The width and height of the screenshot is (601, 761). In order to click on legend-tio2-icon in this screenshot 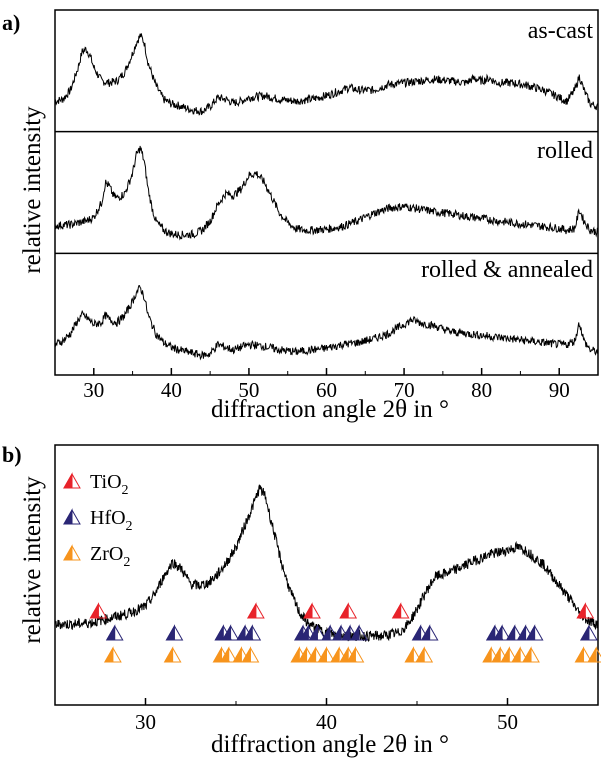, I will do `click(72, 480)`.